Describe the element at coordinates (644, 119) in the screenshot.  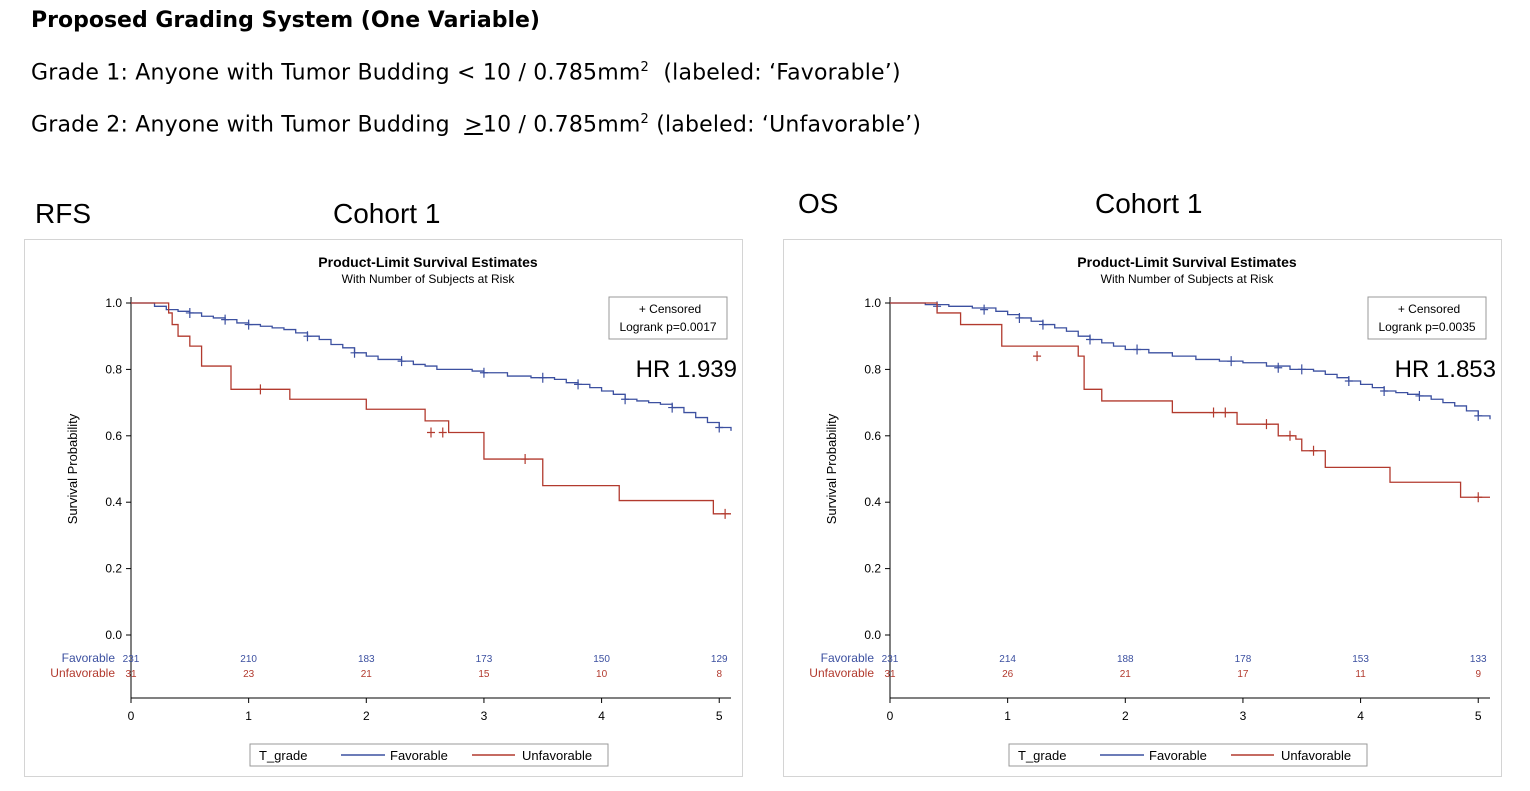
I see `grade-2-superscript: 2` at that location.